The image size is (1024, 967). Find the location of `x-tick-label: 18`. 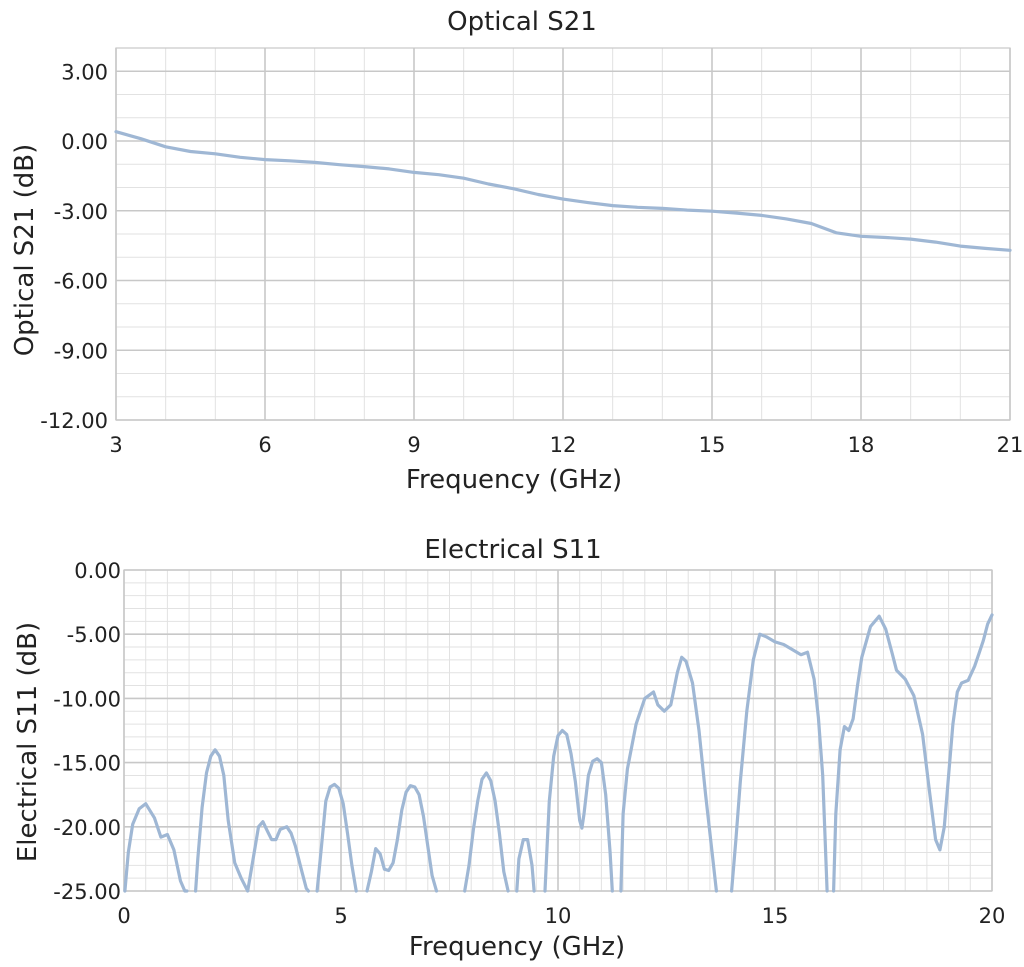

x-tick-label: 18 is located at coordinates (861, 445).